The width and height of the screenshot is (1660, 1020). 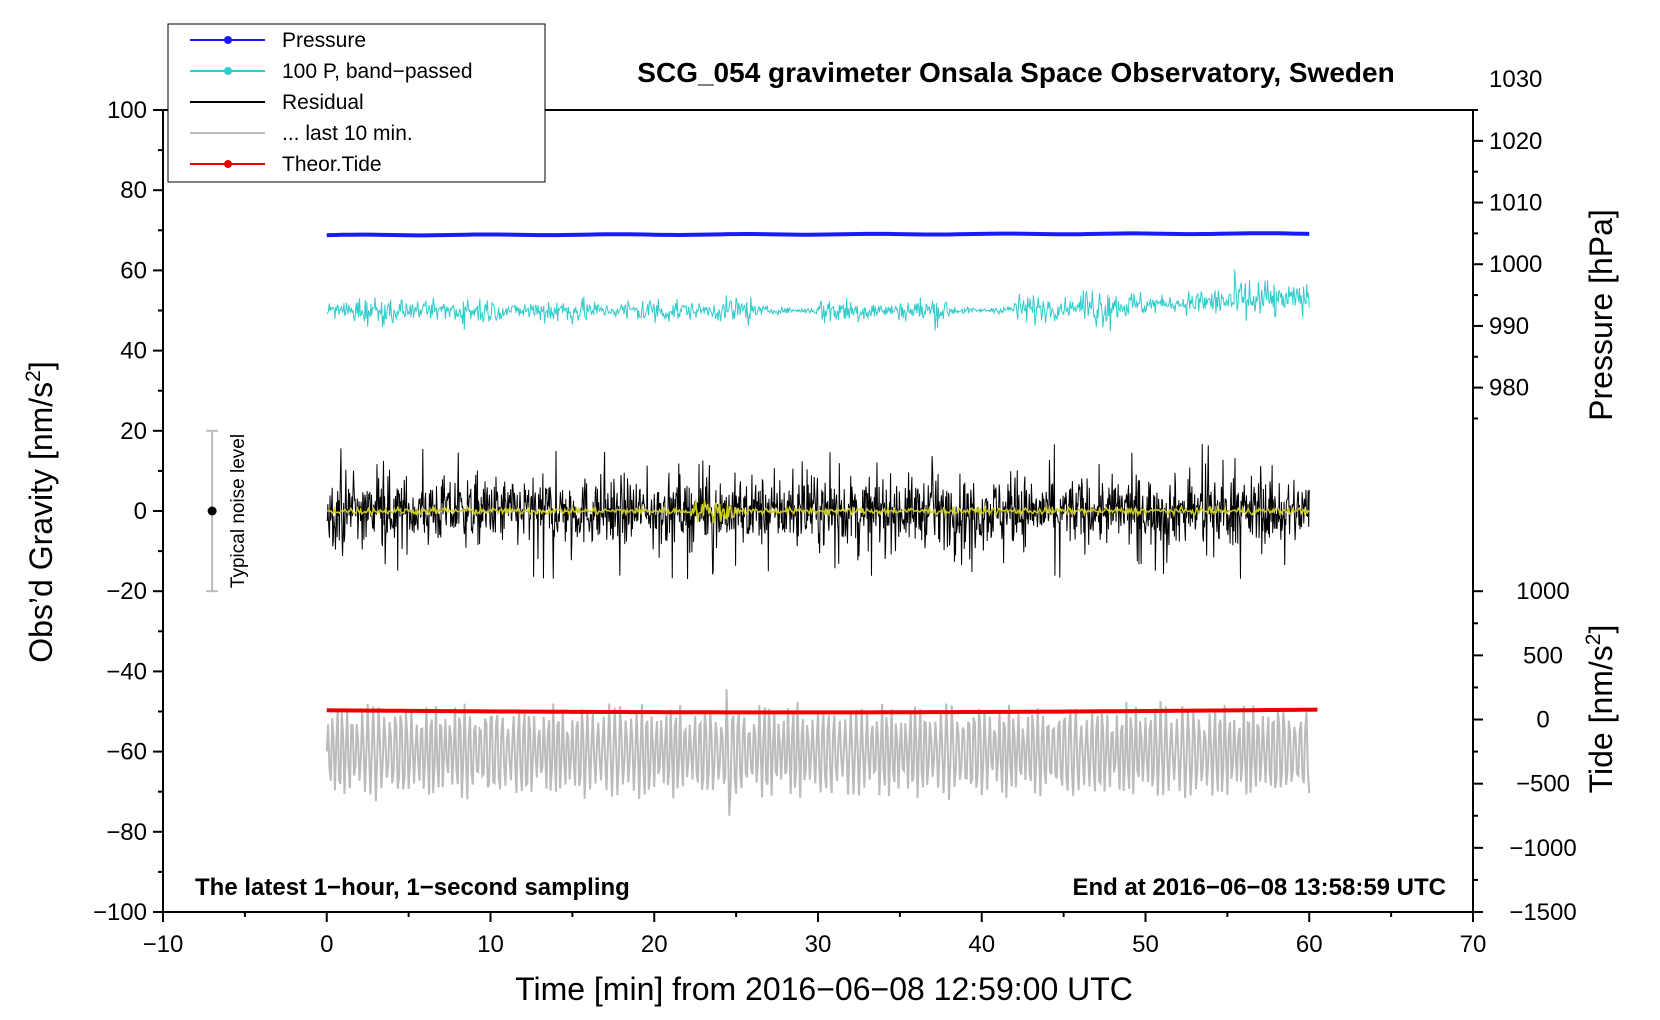 I want to click on residual-smoothed-series, so click(x=818, y=511).